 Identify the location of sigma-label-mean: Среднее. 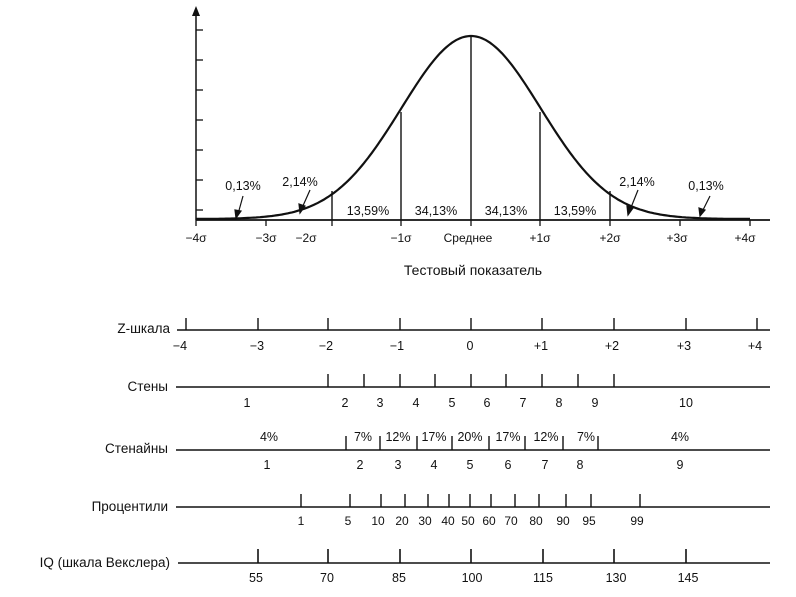
(468, 238).